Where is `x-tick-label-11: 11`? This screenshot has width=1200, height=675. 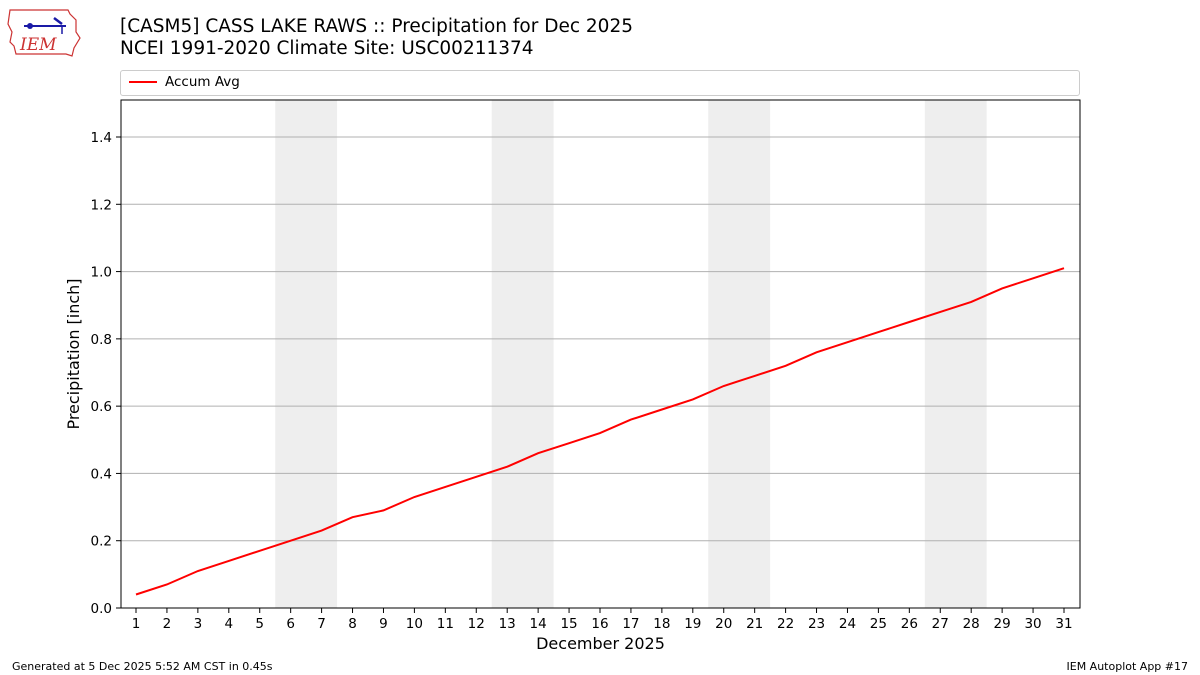 x-tick-label-11: 11 is located at coordinates (445, 624).